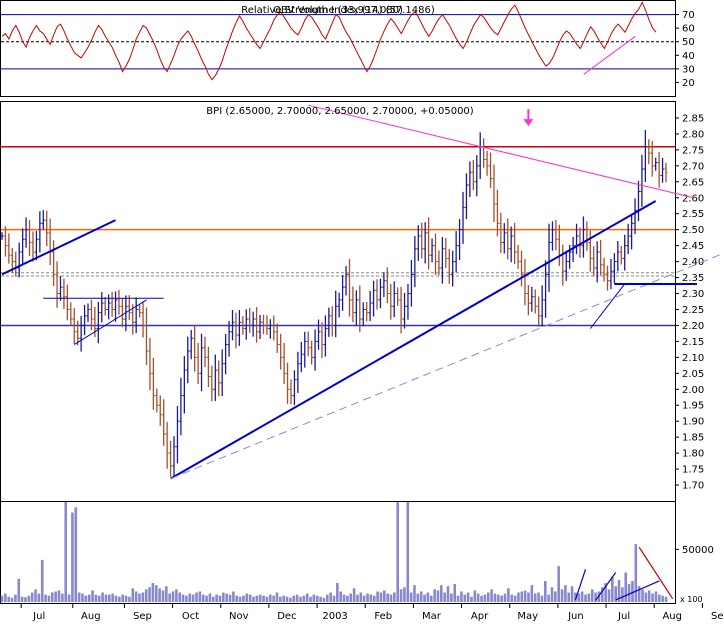  Describe the element at coordinates (575, 616) in the screenshot. I see `x-tick-label-11: Jun` at that location.